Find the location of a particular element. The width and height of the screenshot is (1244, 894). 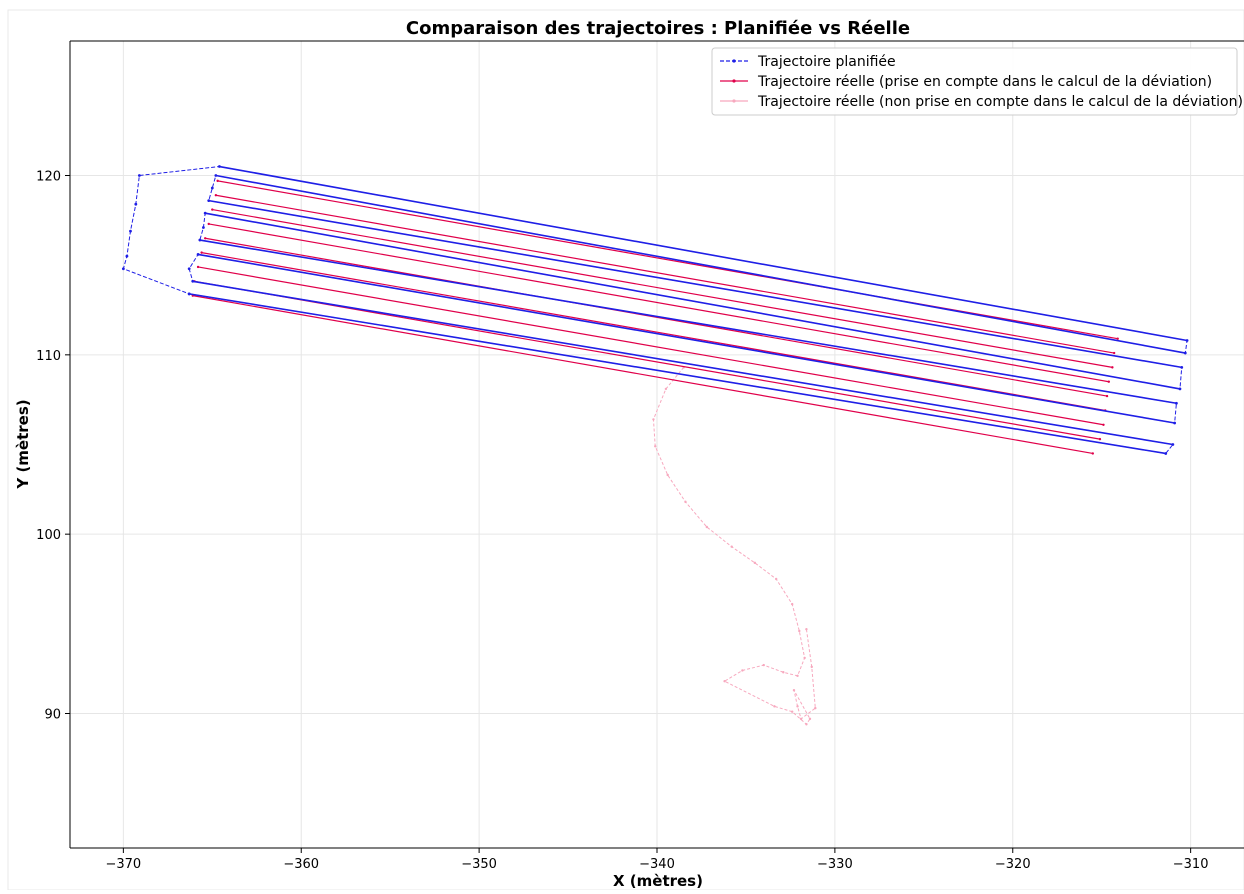

legend-box is located at coordinates (974, 81).